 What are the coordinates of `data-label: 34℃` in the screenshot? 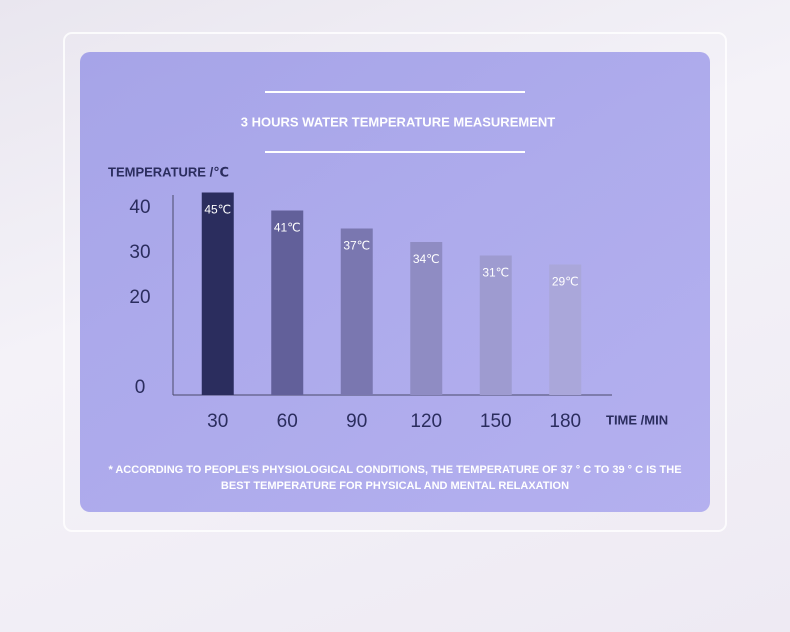 It's located at (426, 259).